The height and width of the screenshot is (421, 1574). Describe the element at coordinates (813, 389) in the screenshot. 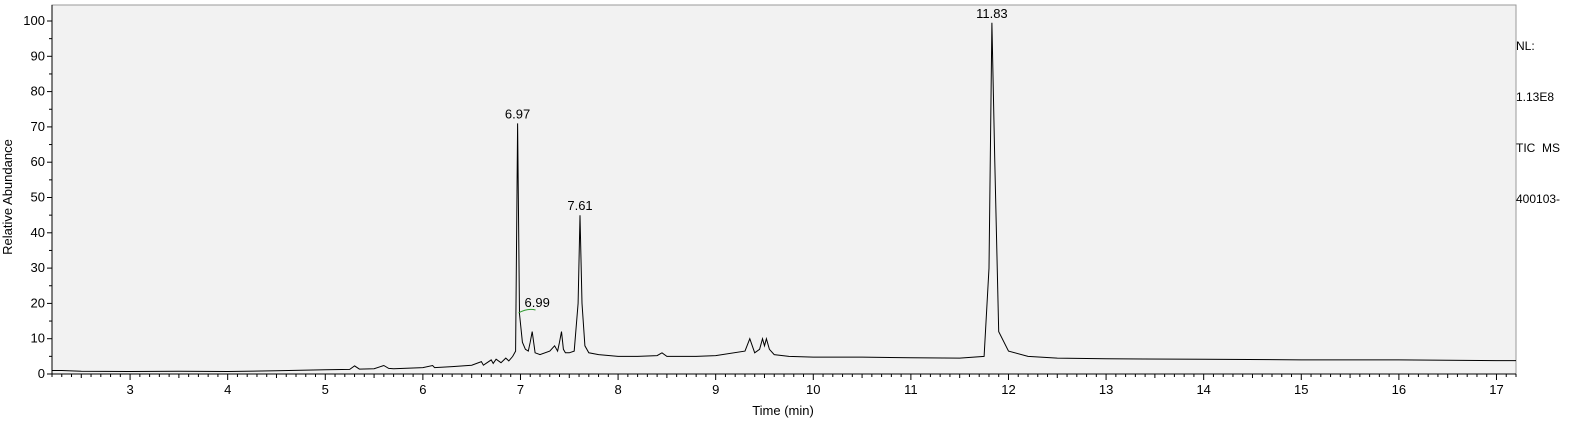

I see `x-tick-label: 10` at that location.